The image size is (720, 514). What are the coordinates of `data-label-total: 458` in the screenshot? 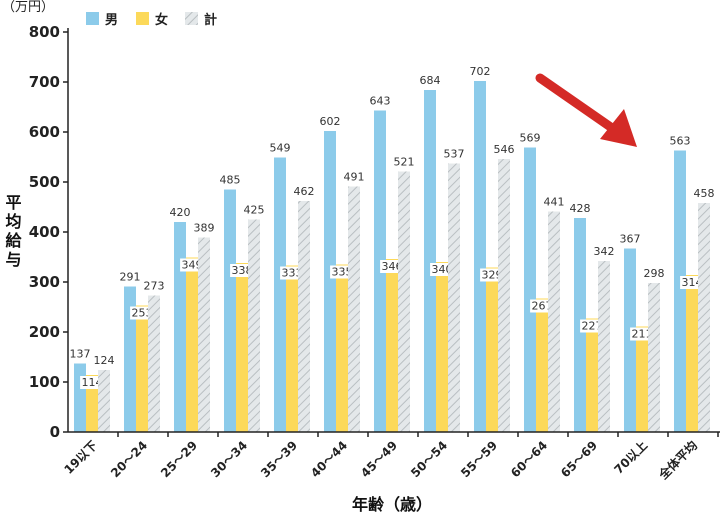 It's located at (704, 193).